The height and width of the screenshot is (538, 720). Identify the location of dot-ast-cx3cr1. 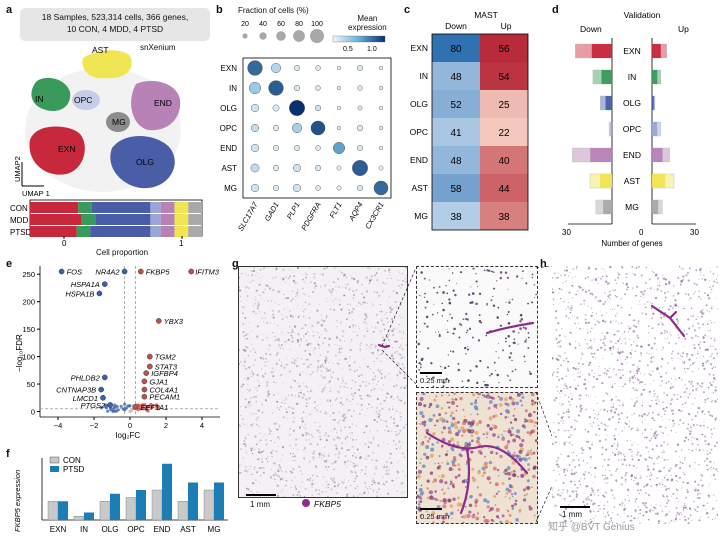
(381, 168).